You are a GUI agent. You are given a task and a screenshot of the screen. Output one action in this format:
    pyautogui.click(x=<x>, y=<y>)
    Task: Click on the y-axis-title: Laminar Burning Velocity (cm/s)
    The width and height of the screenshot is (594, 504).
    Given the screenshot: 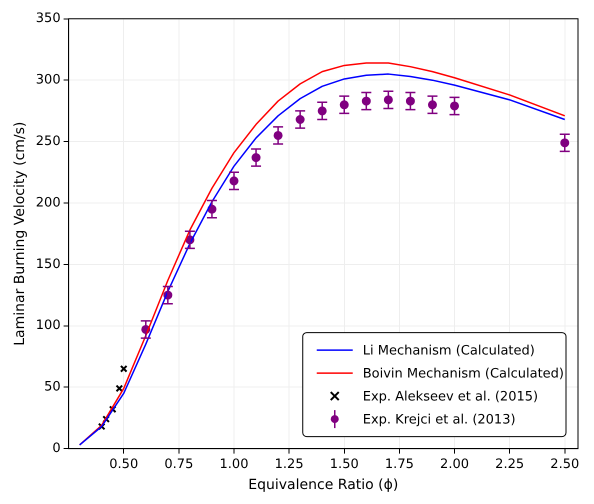 What is the action you would take?
    pyautogui.click(x=20, y=234)
    